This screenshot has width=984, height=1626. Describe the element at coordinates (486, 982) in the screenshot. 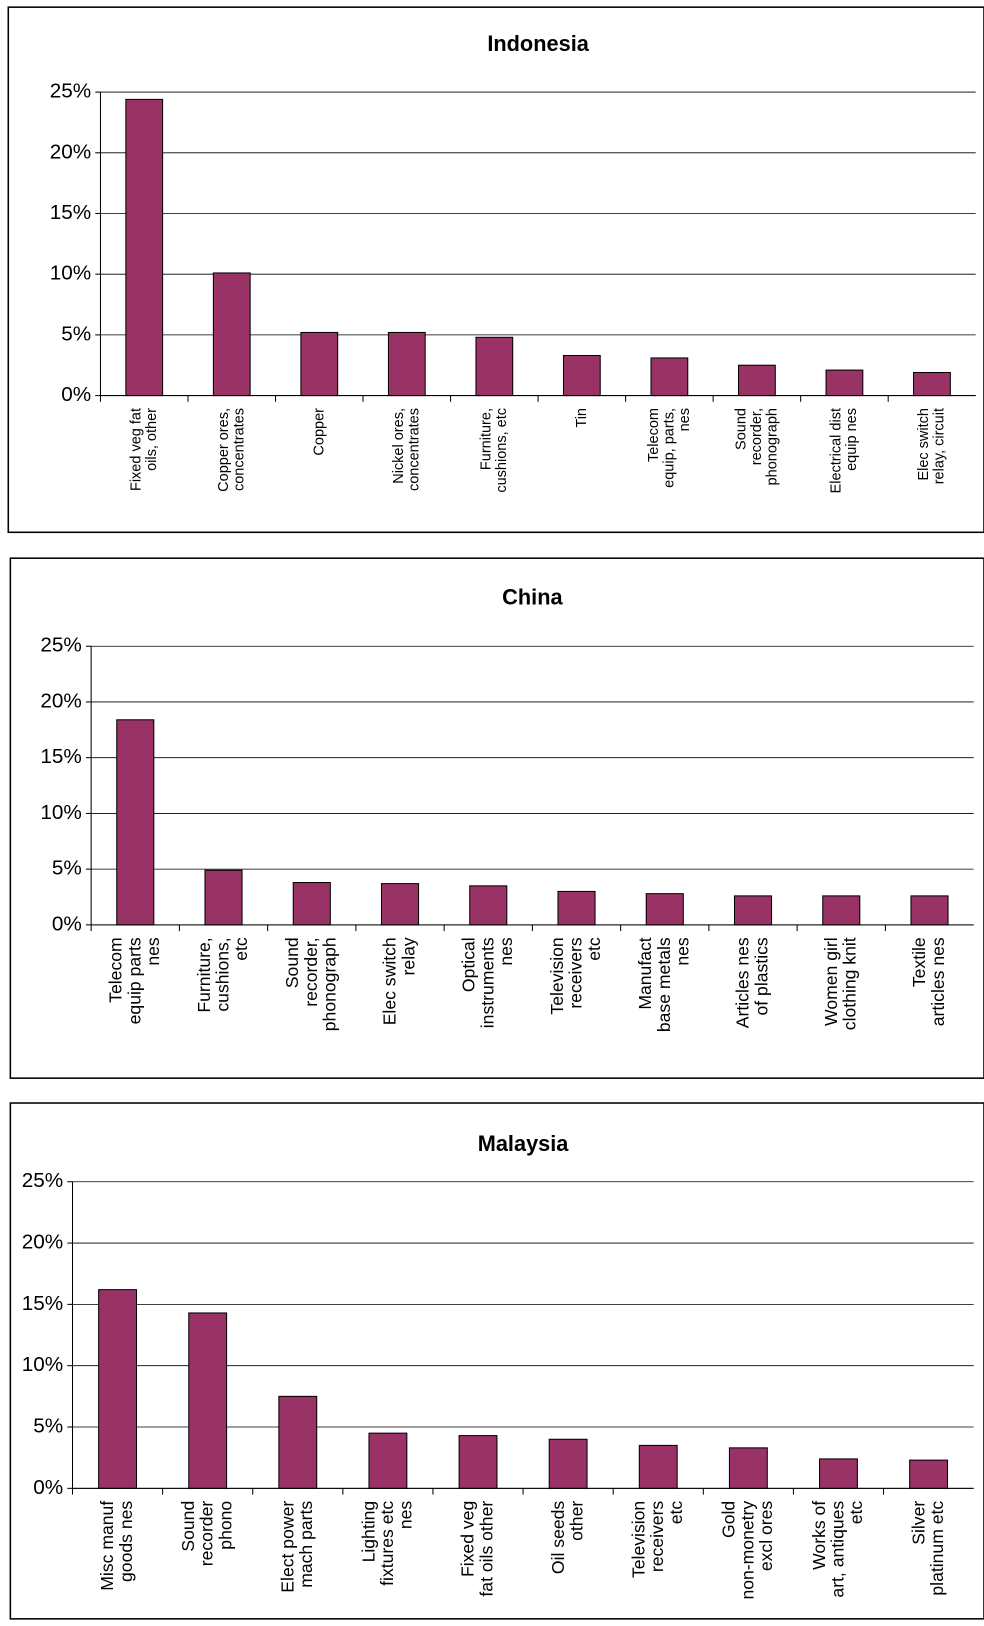

I see `x-tick-label: Opticalinstrumentsnes` at that location.